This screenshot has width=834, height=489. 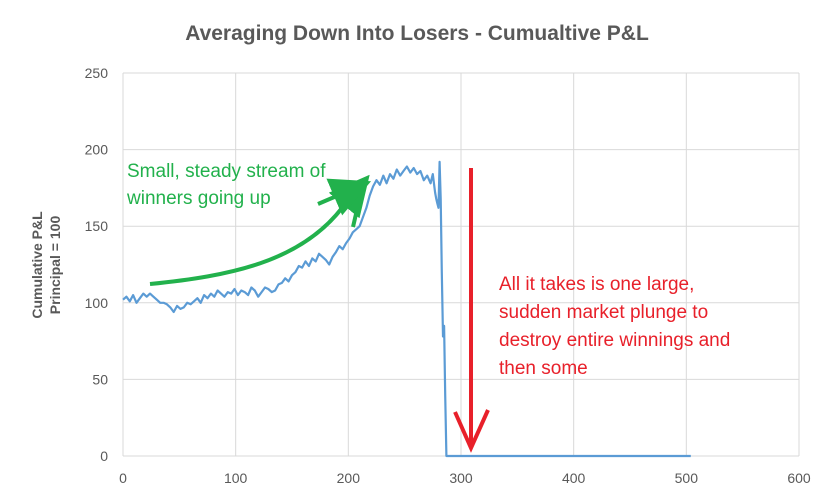 What do you see at coordinates (614, 340) in the screenshot?
I see `red-annotation-line-3: destroy entire winnings and` at bounding box center [614, 340].